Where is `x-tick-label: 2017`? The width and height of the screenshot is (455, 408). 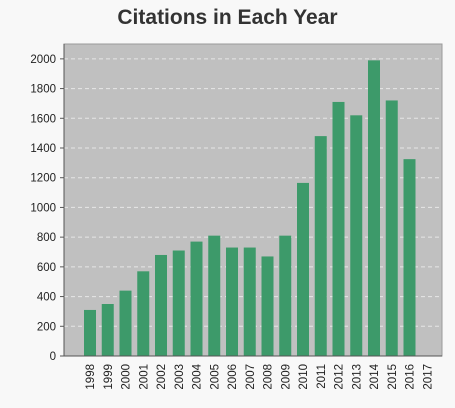 x-tick-label: 2017 is located at coordinates (428, 377).